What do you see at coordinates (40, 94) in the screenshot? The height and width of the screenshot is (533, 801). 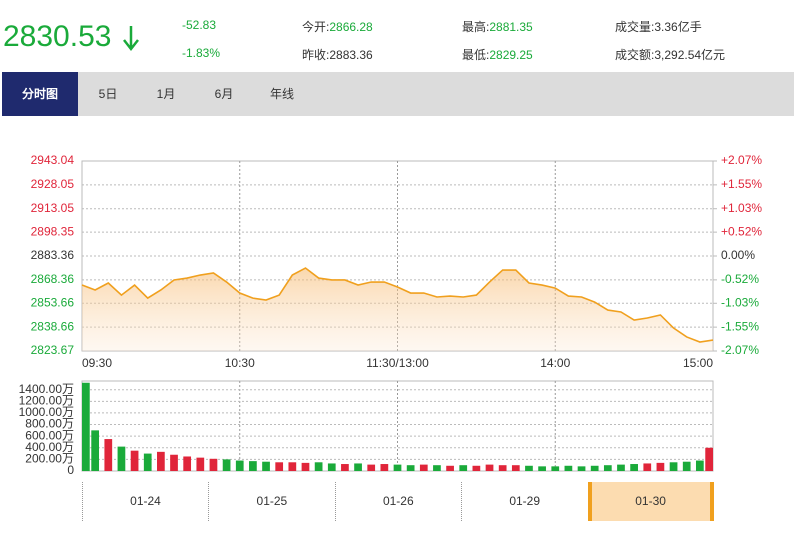 I see `tab: 分时图` at bounding box center [40, 94].